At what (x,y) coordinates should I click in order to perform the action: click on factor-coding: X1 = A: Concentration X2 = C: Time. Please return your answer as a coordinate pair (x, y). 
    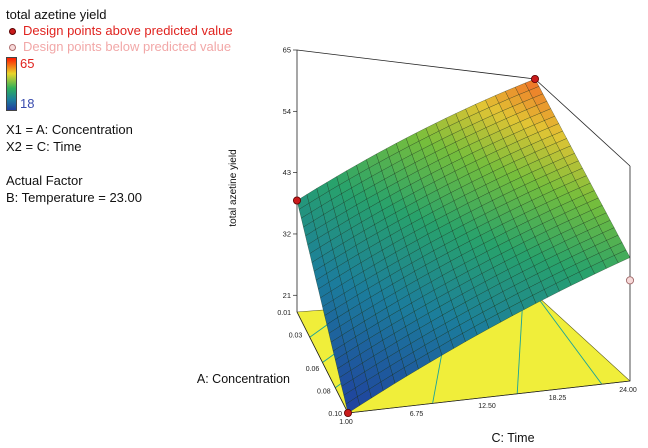
    Looking at the image, I should click on (156, 138).